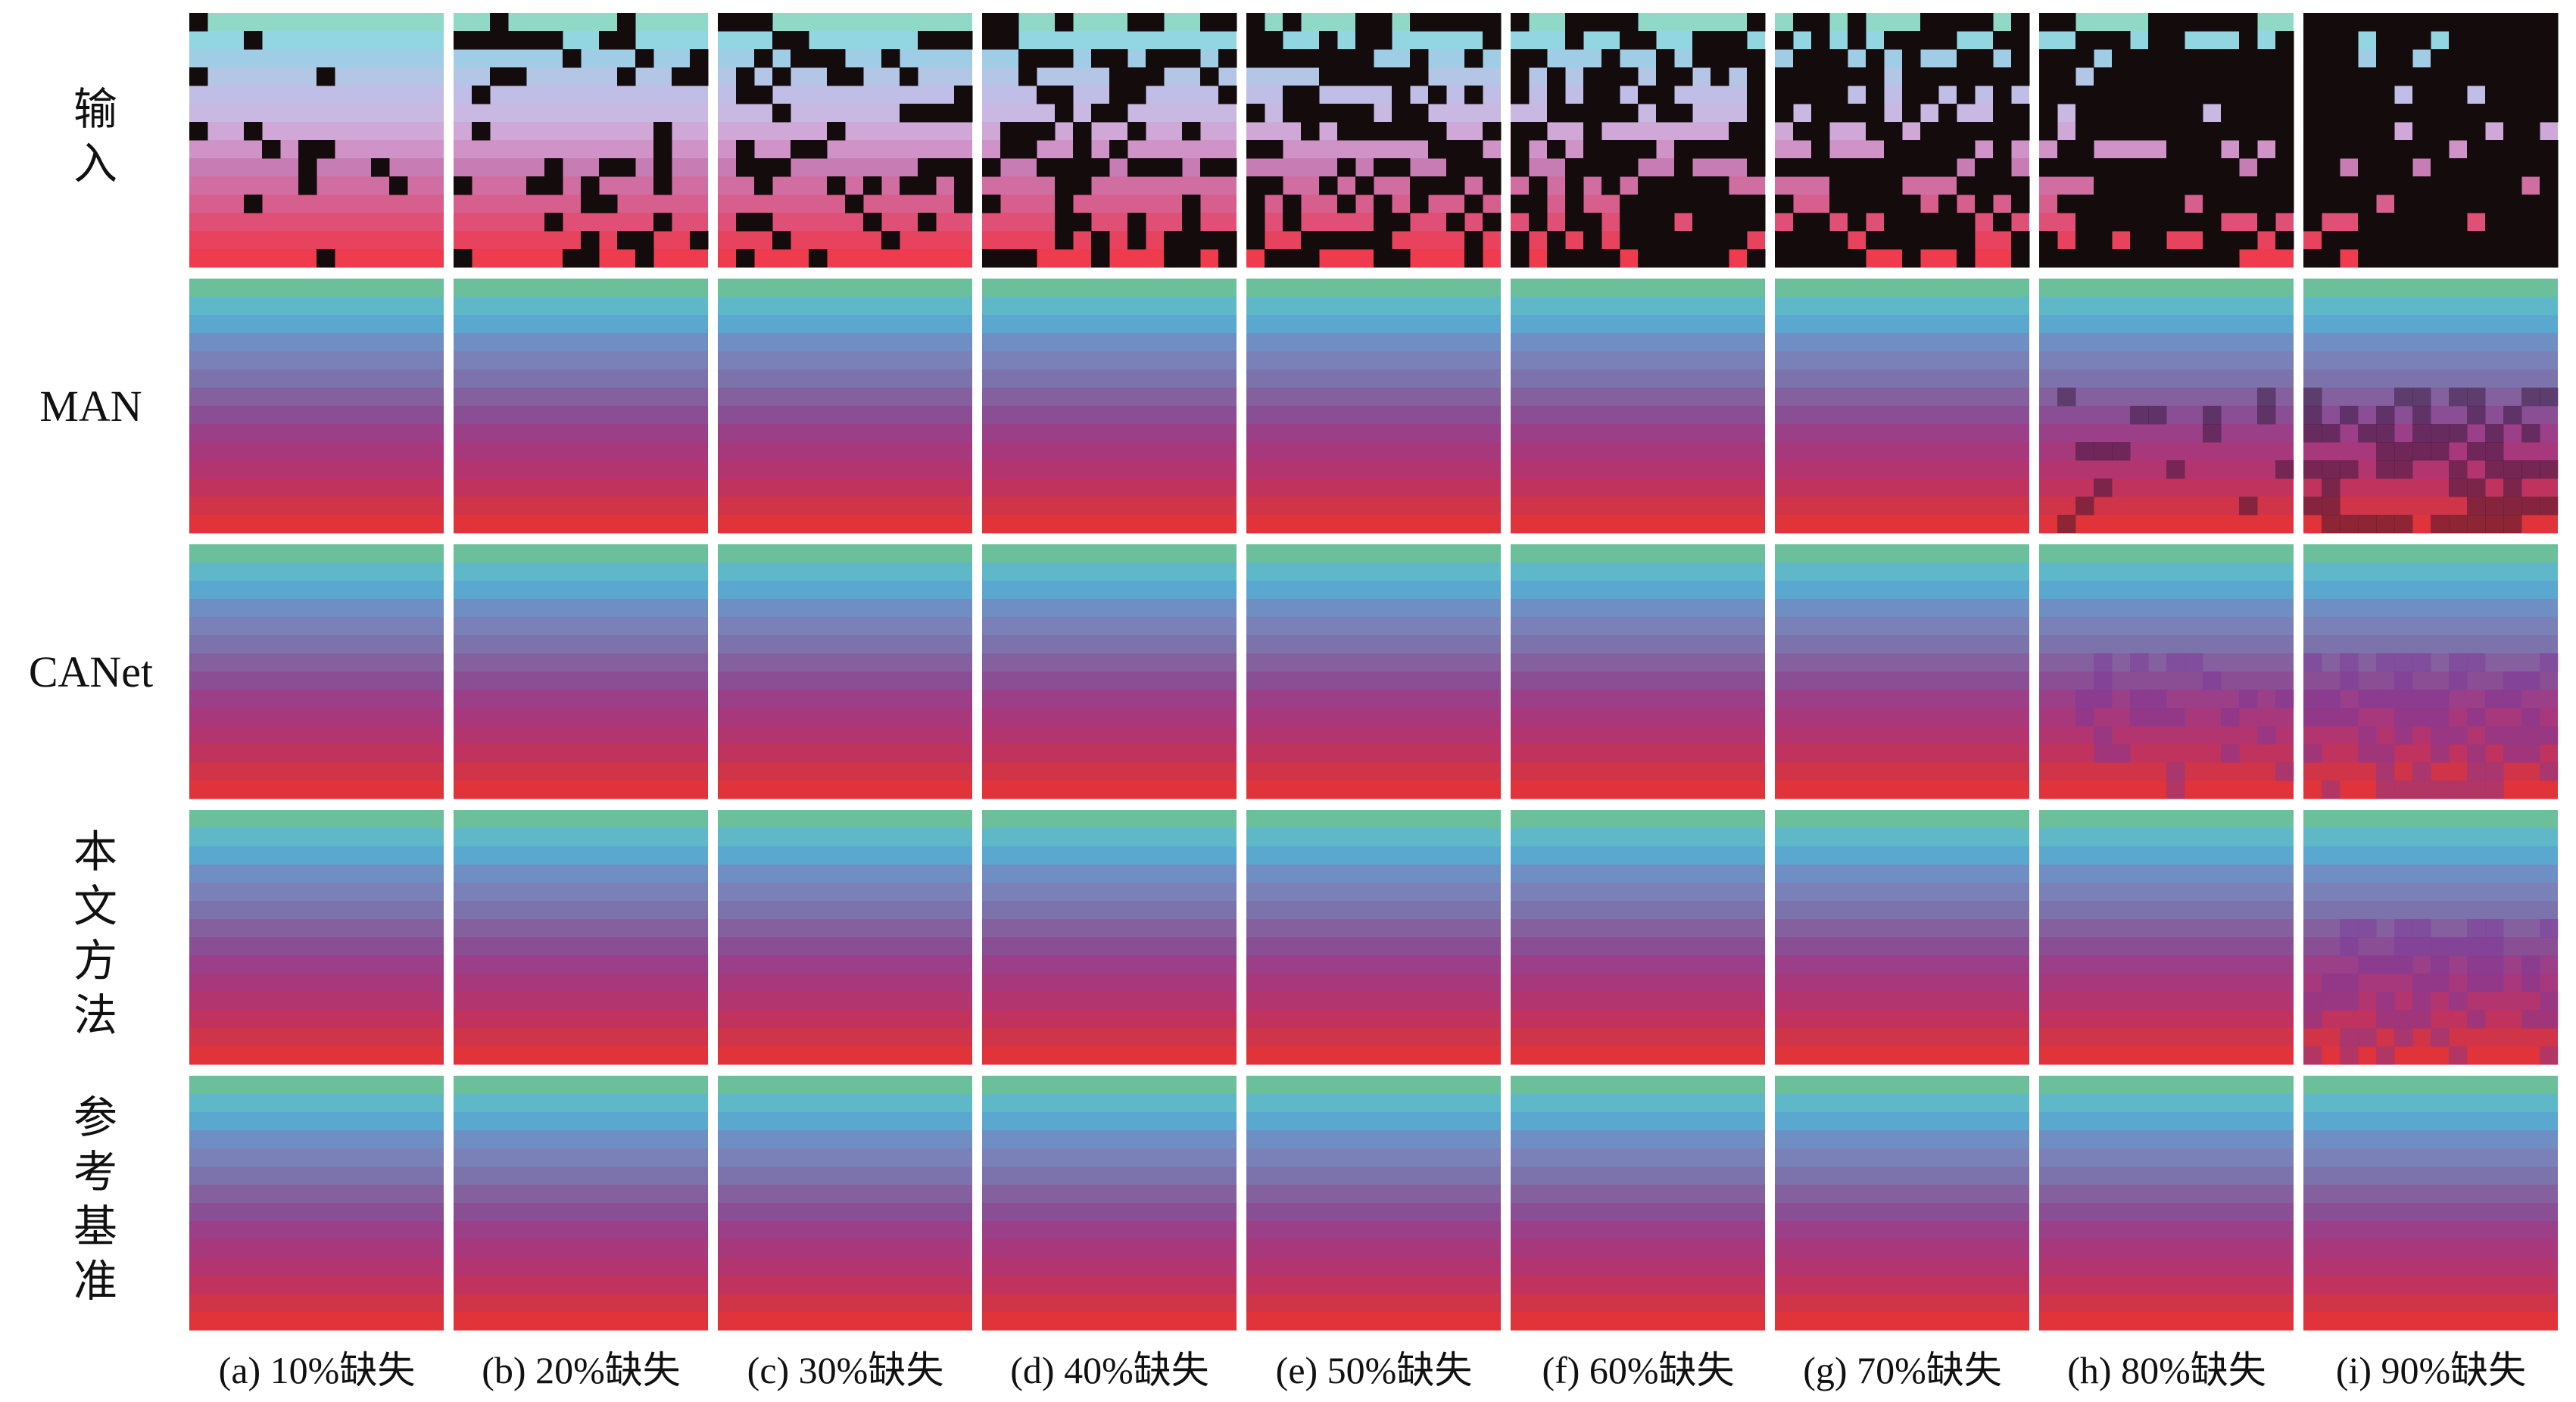  What do you see at coordinates (91, 671) in the screenshot?
I see `row-label: CANet` at bounding box center [91, 671].